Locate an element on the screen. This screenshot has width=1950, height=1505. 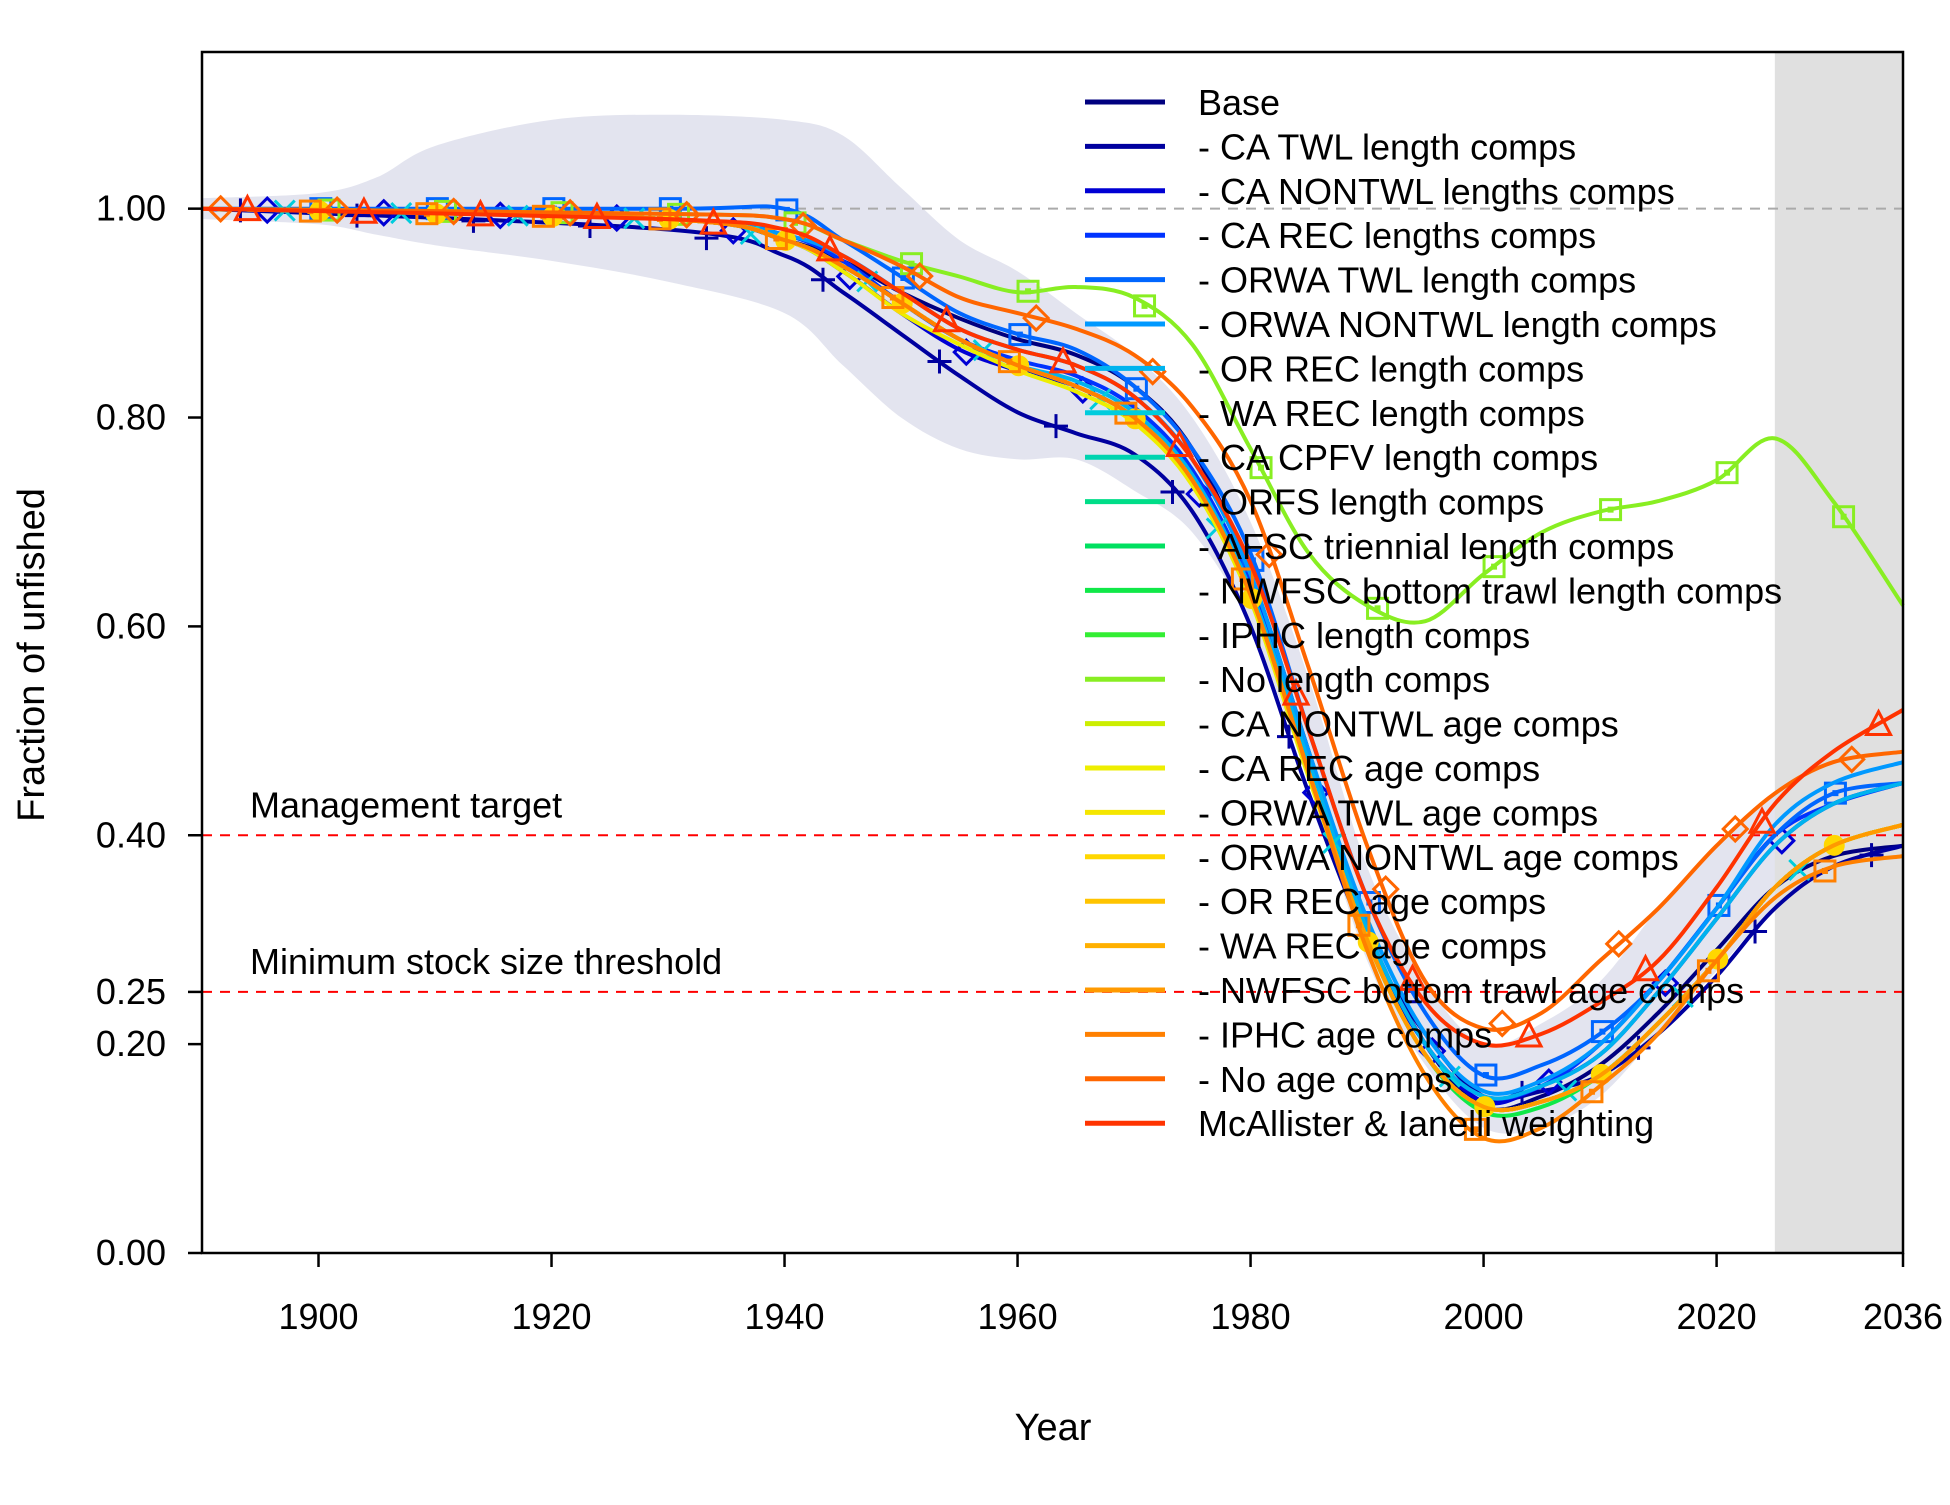
legend-item: - IPHC age comps is located at coordinates (1288, 1034).